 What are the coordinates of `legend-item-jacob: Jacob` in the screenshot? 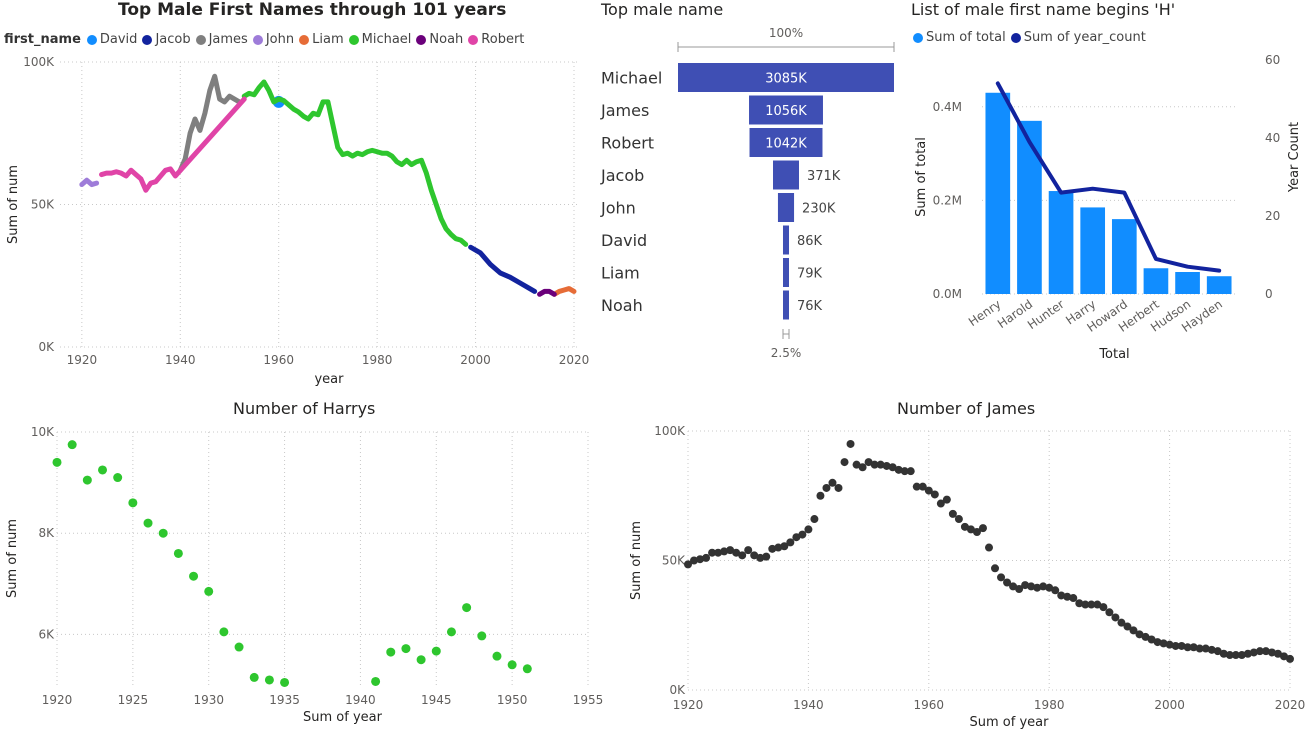 It's located at (166, 39).